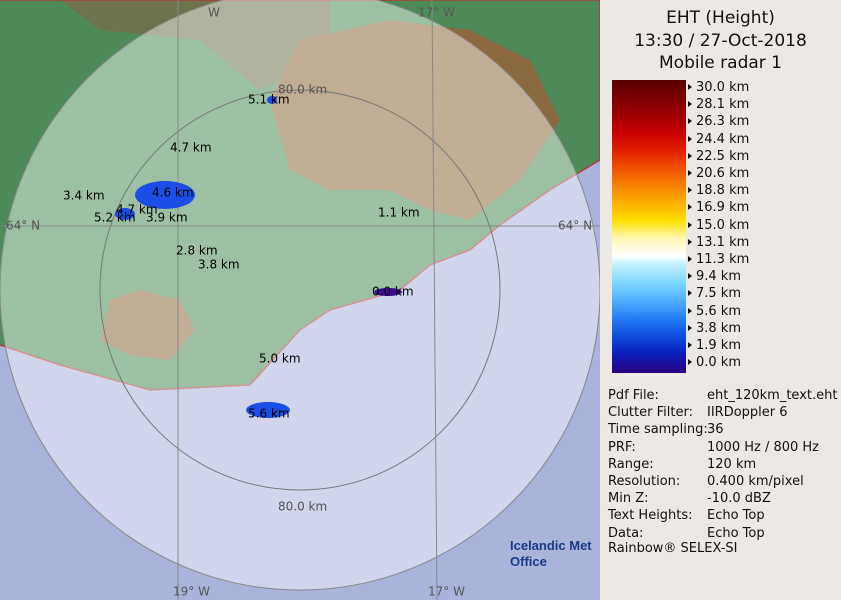 The height and width of the screenshot is (600, 841). Describe the element at coordinates (714, 276) in the screenshot. I see `legend-label: 9.4 km` at that location.